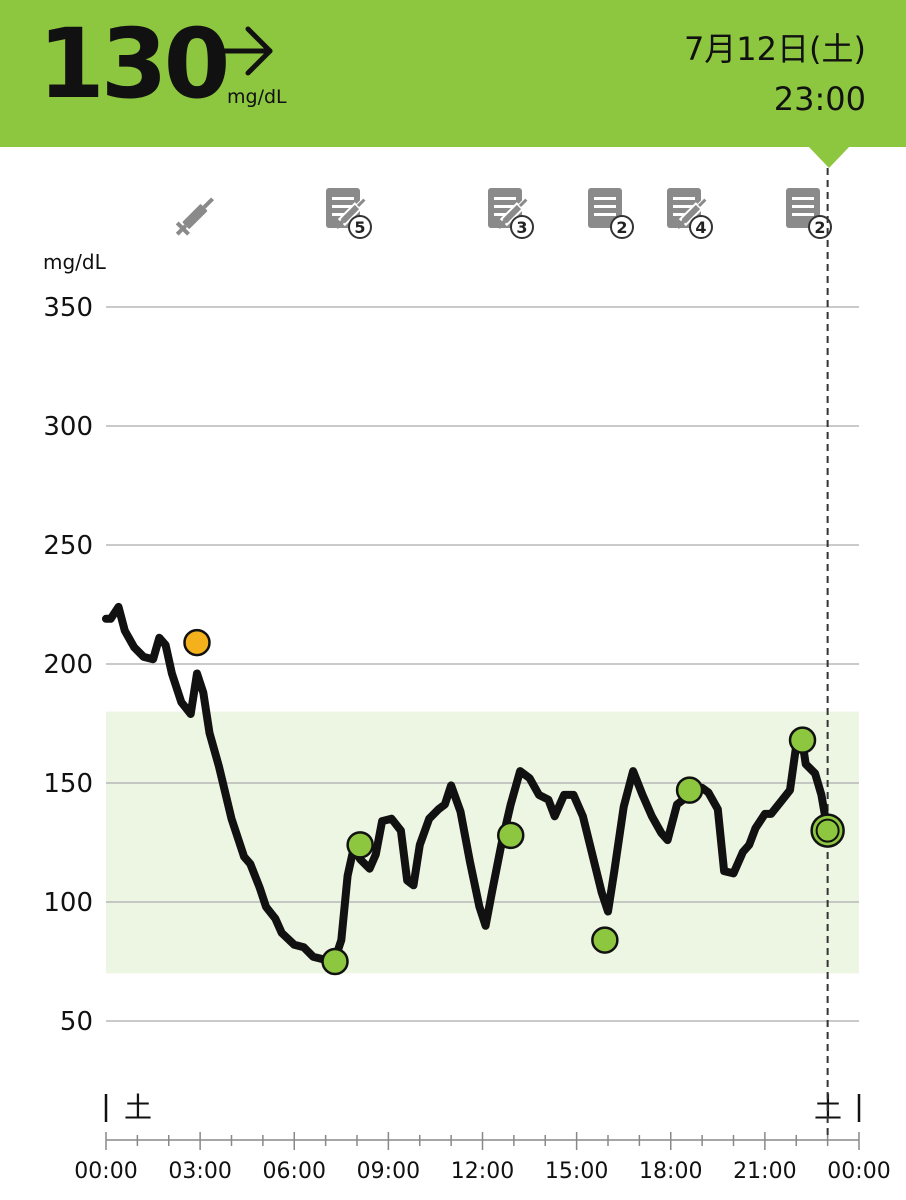  What do you see at coordinates (68, 308) in the screenshot?
I see `y-tick-label: 350` at bounding box center [68, 308].